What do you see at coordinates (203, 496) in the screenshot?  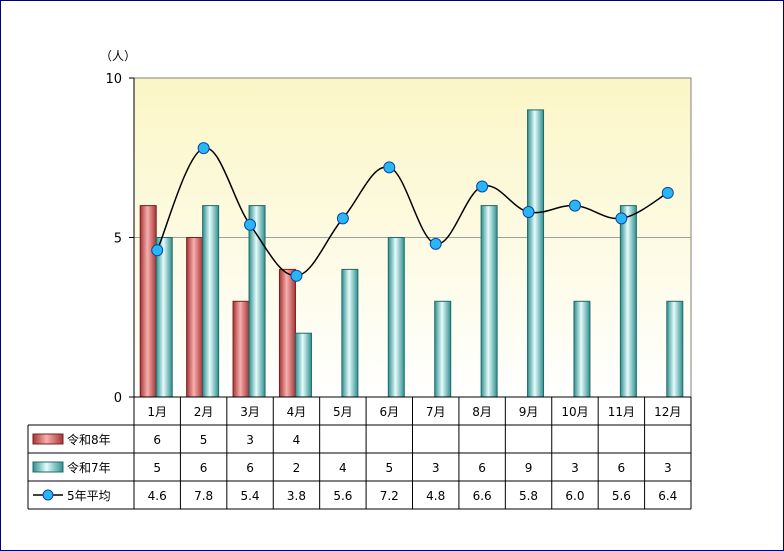 I see `table-cell-value: 7.8` at bounding box center [203, 496].